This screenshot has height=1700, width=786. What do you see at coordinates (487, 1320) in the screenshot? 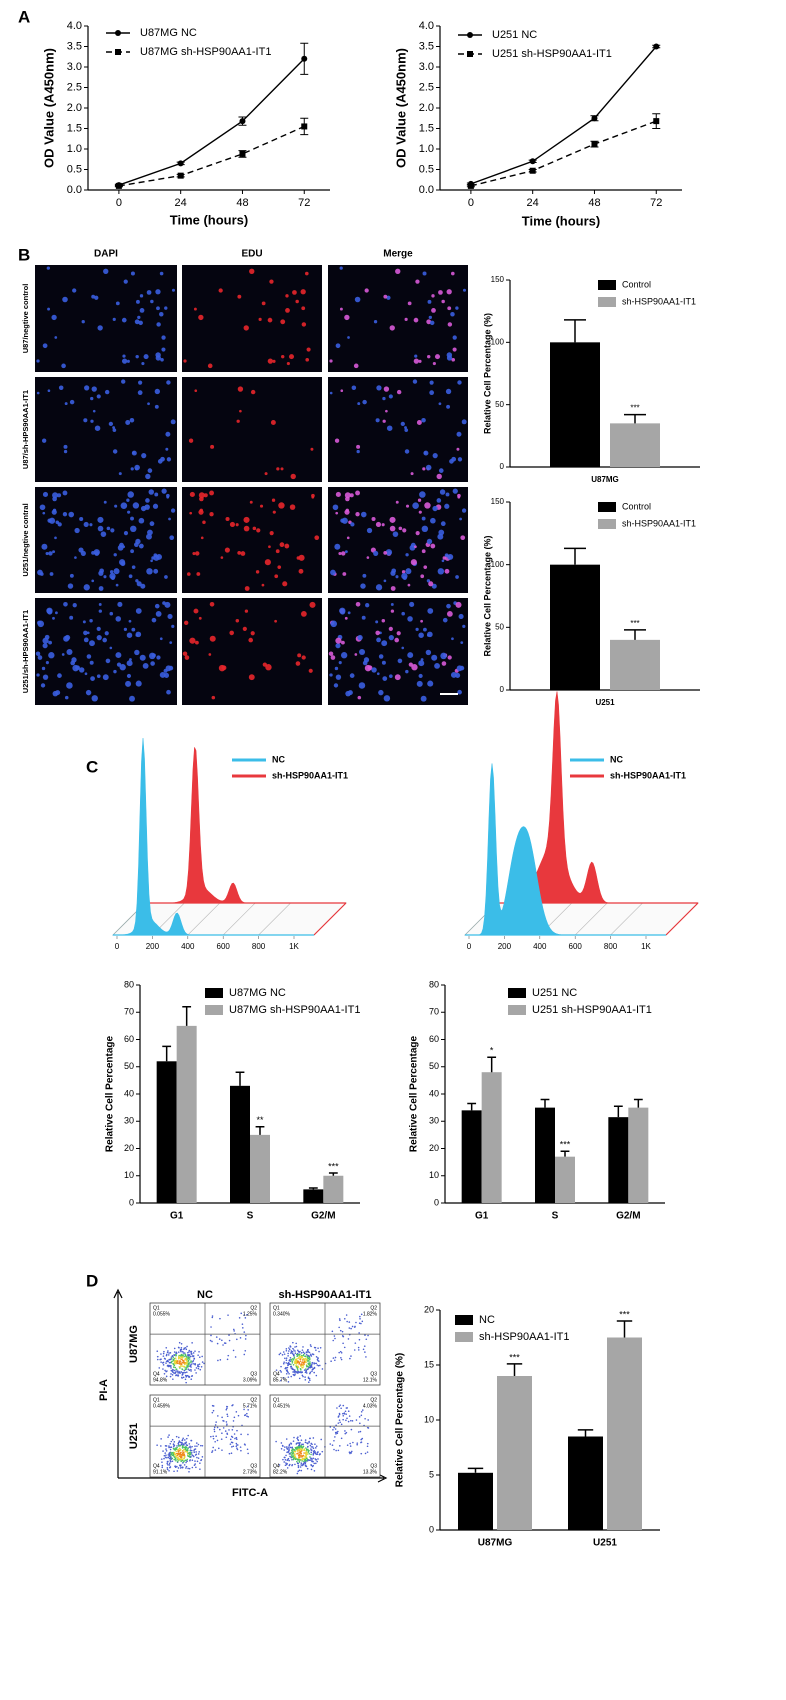
I see `legend-label: NC` at bounding box center [487, 1320].